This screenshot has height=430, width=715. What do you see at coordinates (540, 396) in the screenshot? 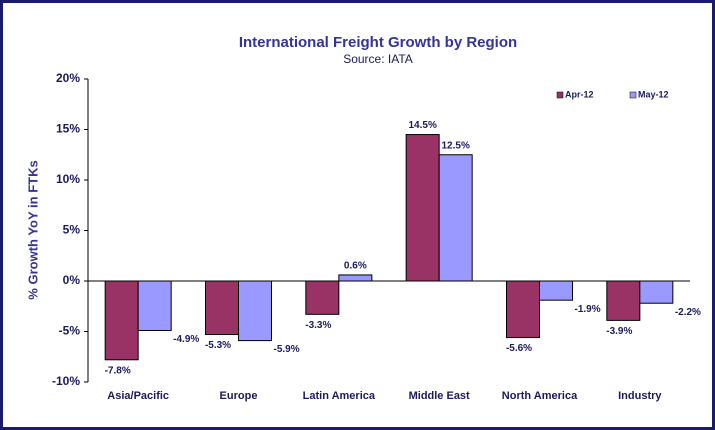
I see `x-tick-label: North America` at bounding box center [540, 396].